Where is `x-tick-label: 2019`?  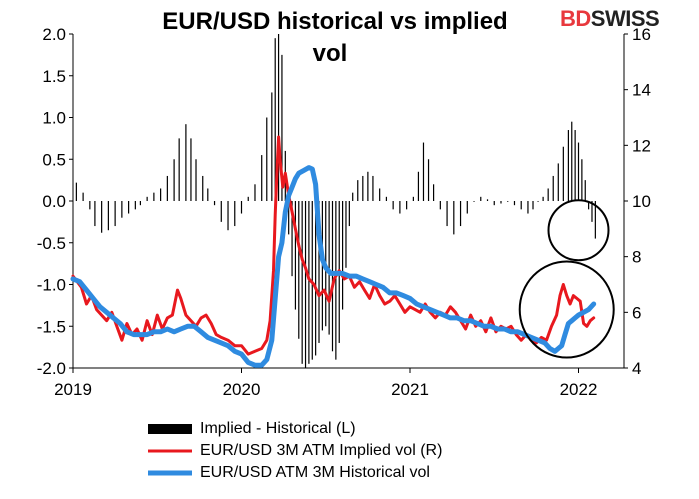 x-tick-label: 2019 is located at coordinates (73, 389).